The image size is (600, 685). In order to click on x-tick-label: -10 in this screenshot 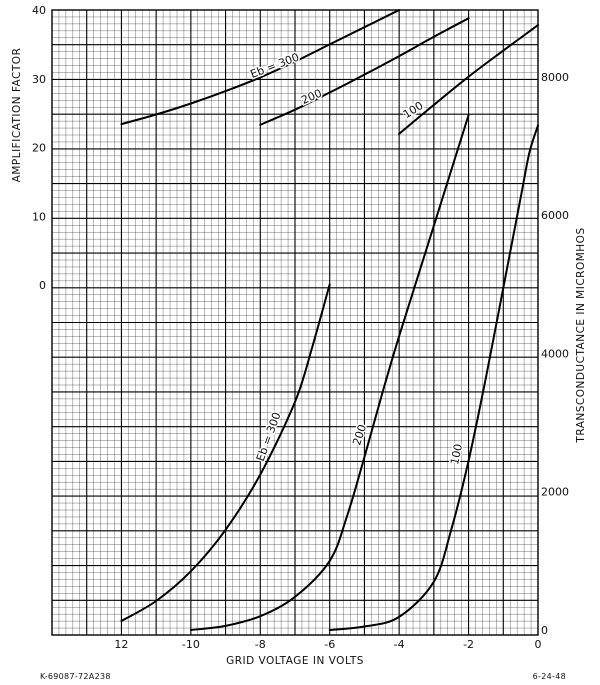, I will do `click(191, 644)`.